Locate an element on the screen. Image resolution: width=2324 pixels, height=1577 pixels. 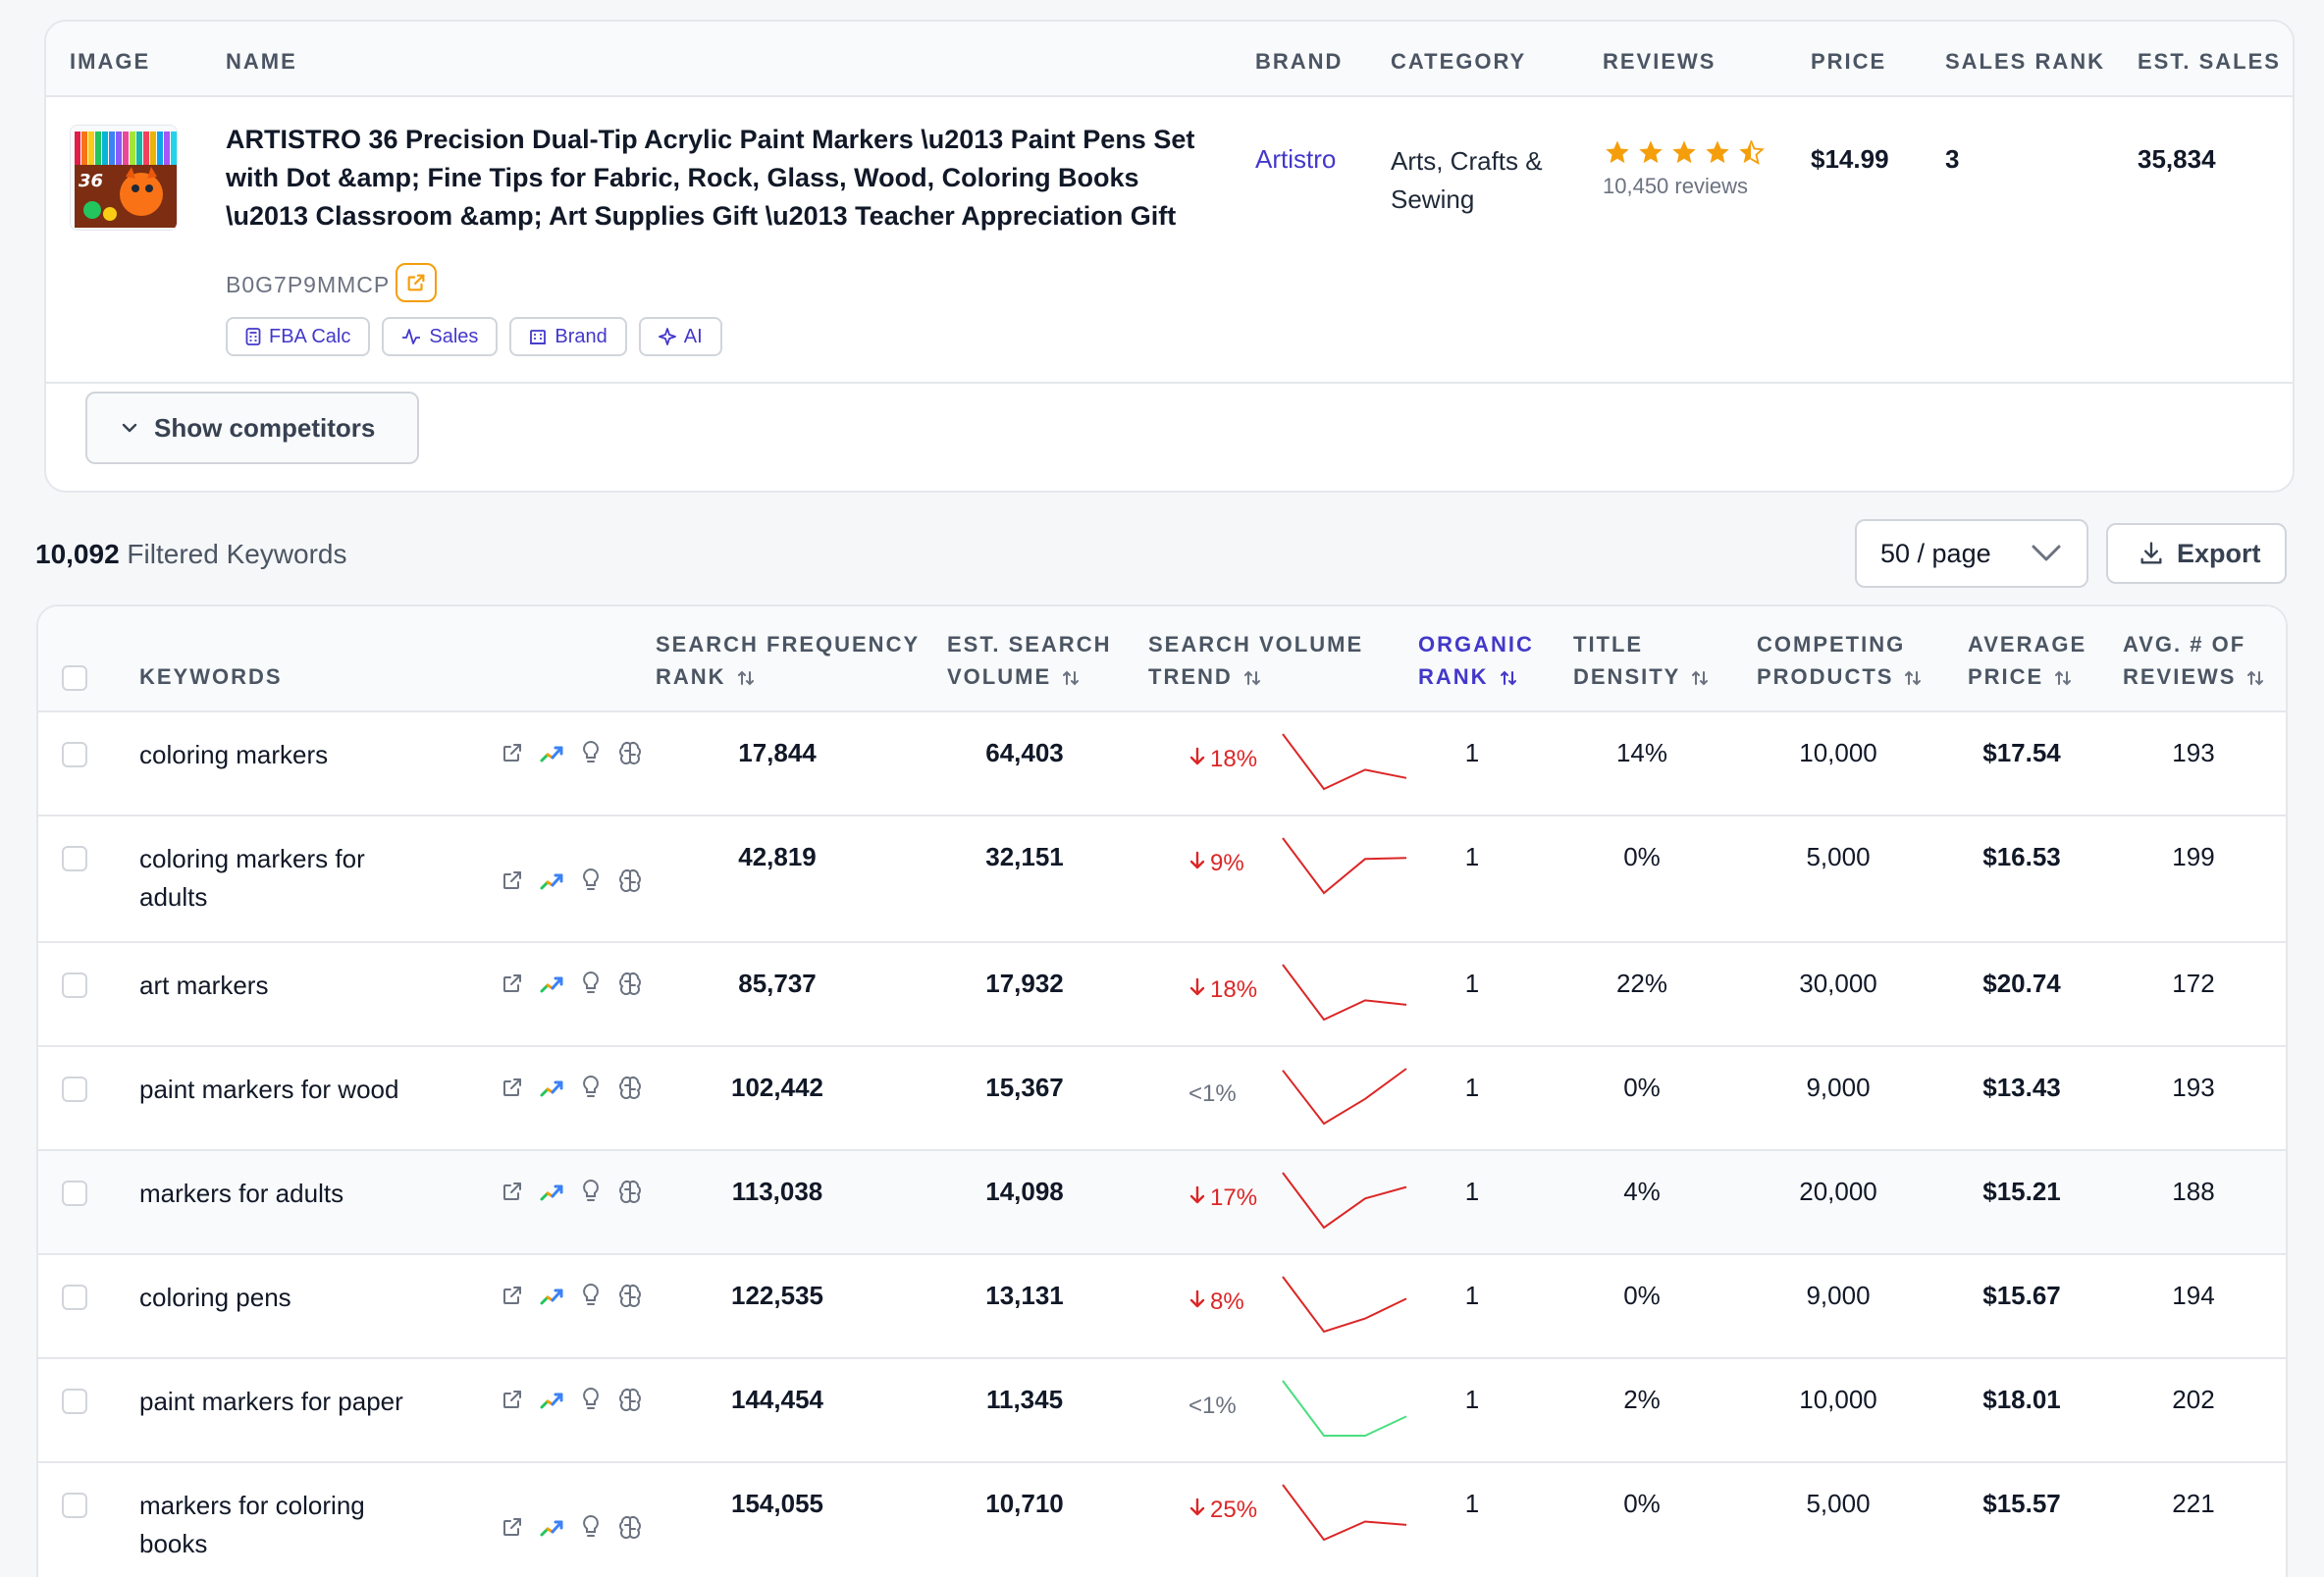
col-organic-rank: ORGANIC RANK is located at coordinates (1476, 660).